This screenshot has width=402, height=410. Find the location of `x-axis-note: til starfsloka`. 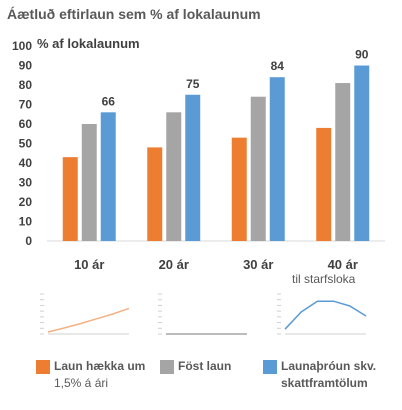

x-axis-note: til starfsloka is located at coordinates (324, 279).